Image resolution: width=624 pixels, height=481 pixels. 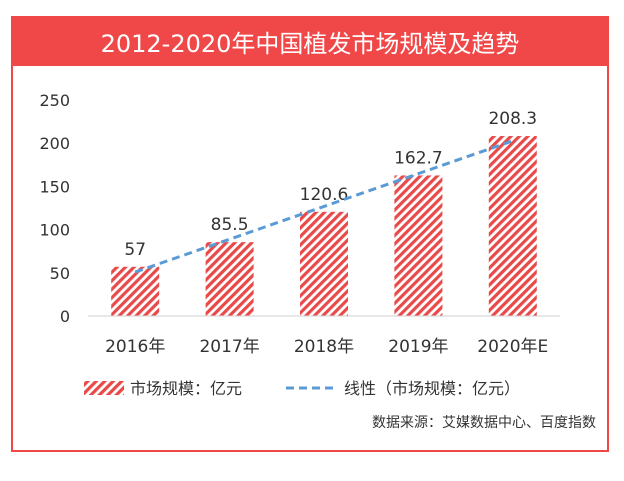 I want to click on x-tick-label: 2017年, so click(x=229, y=347).